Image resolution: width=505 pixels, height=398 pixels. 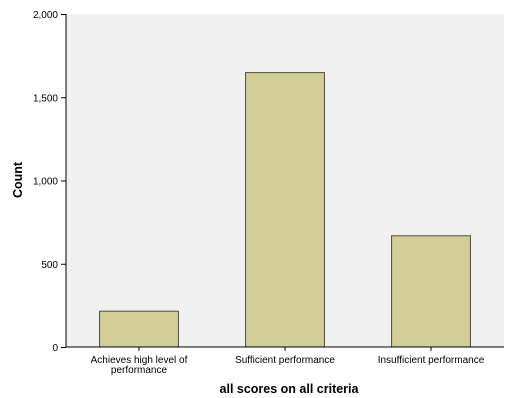 What do you see at coordinates (431, 360) in the screenshot?
I see `x-tick-label: Insufficient performance` at bounding box center [431, 360].